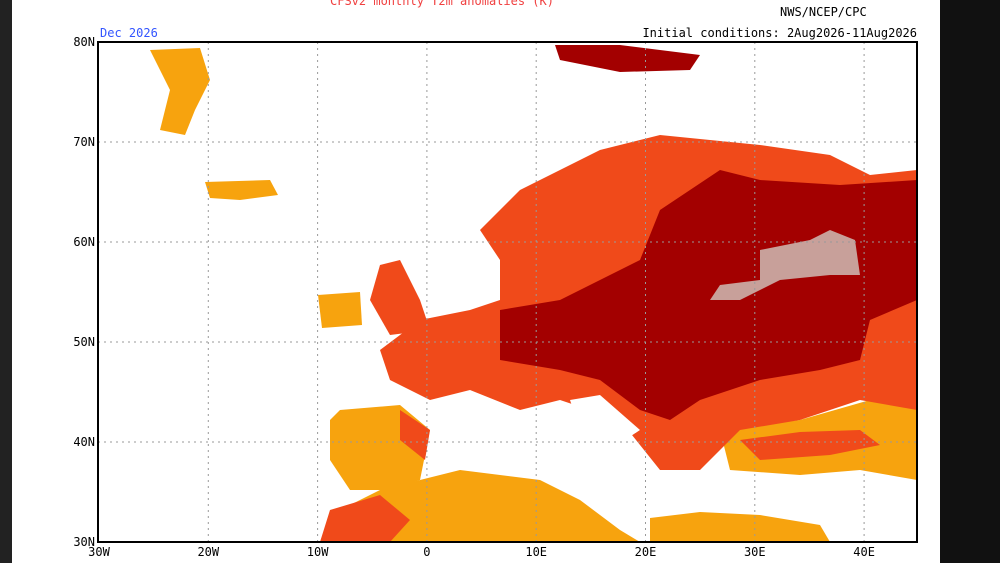  Describe the element at coordinates (84, 42) in the screenshot. I see `lat-label: 80N` at that location.